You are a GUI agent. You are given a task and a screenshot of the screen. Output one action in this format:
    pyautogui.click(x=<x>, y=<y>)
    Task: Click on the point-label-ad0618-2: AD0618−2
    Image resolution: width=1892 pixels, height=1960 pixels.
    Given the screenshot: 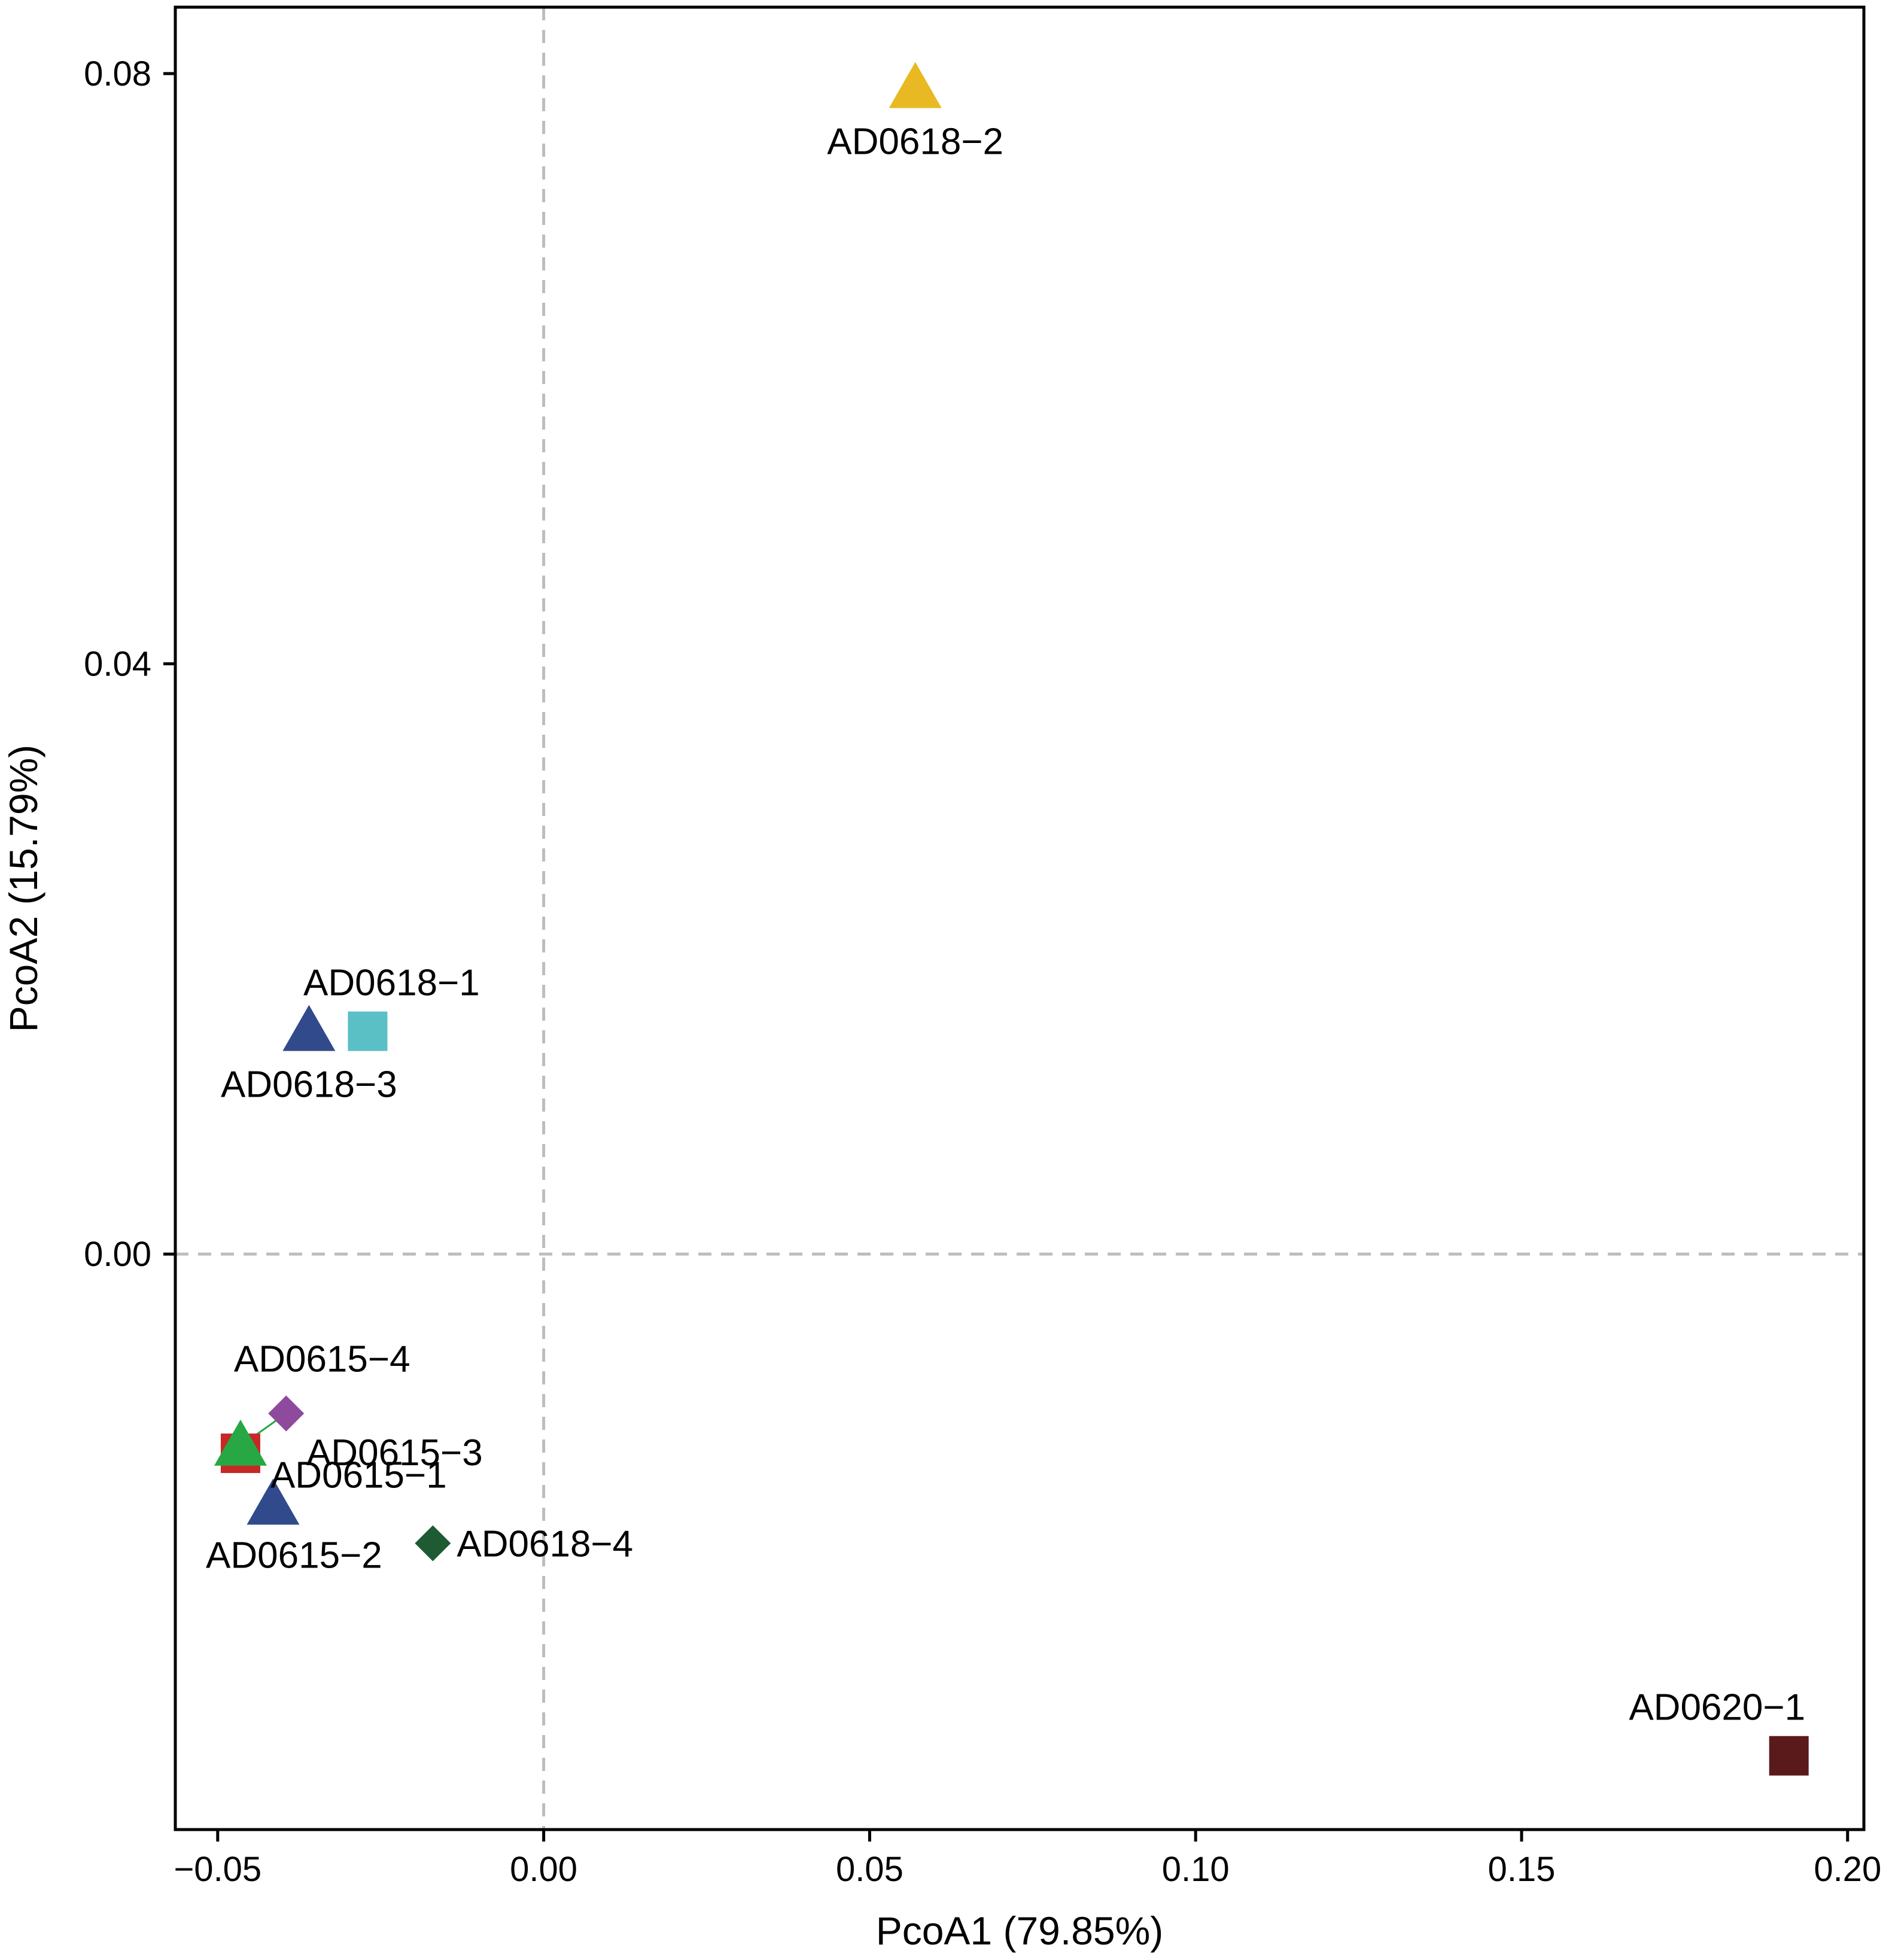 What is the action you would take?
    pyautogui.click(x=915, y=142)
    